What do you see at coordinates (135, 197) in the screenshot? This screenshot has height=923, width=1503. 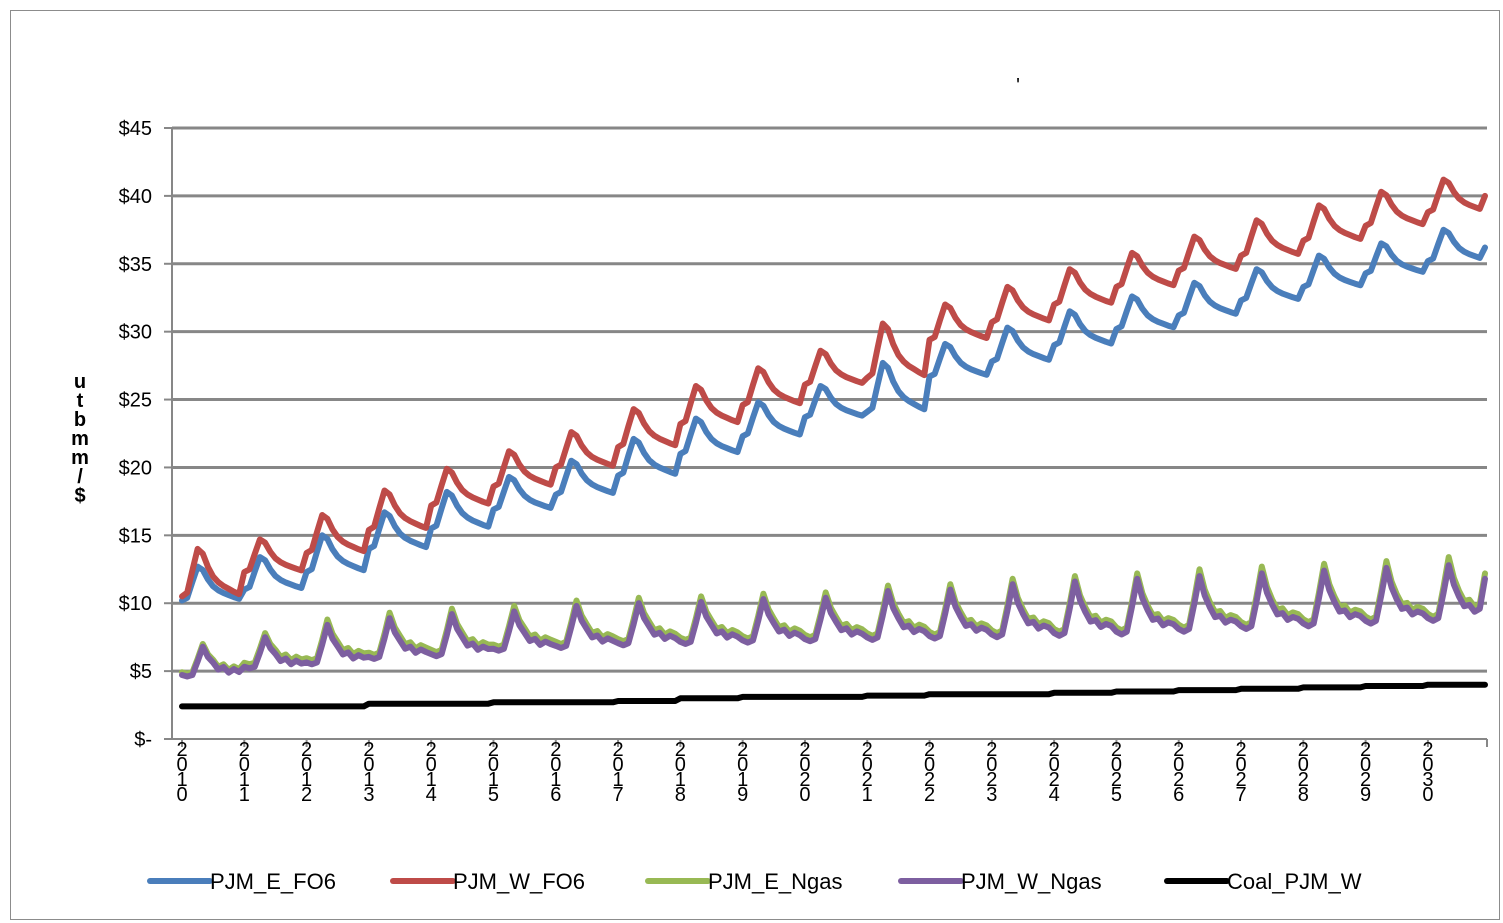 I see `y-tick-label: $40` at bounding box center [135, 197].